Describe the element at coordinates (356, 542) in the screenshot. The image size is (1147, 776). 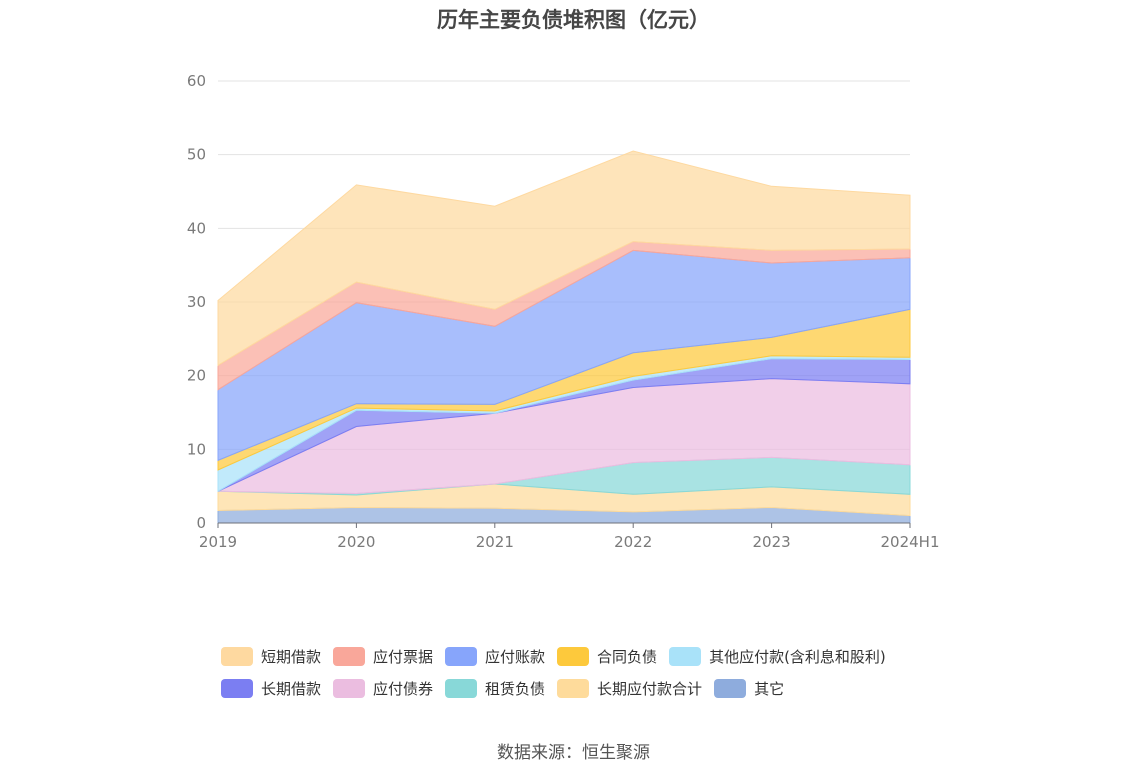
I see `x-tick-label: 2020` at that location.